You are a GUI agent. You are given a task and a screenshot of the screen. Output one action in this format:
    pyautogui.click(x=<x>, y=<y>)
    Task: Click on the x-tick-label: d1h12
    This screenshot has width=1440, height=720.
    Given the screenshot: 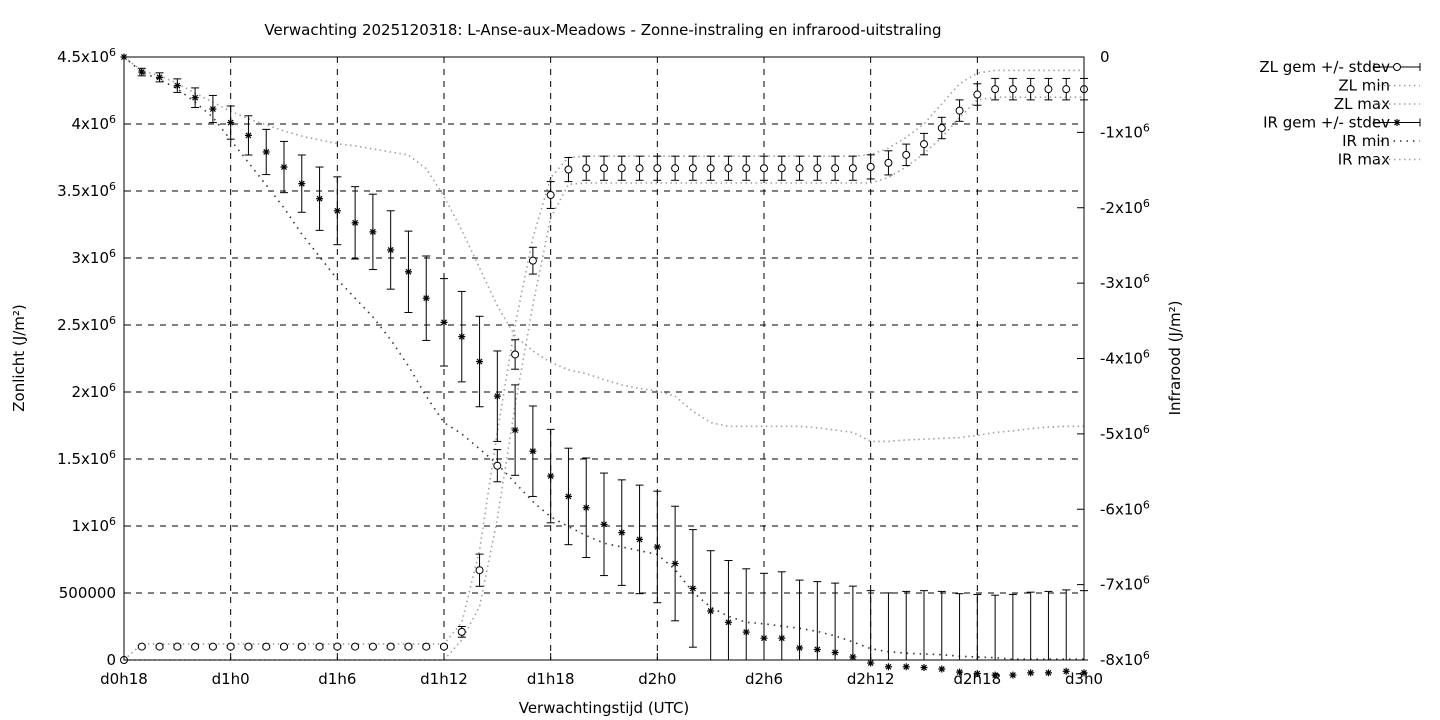 What is the action you would take?
    pyautogui.click(x=444, y=679)
    